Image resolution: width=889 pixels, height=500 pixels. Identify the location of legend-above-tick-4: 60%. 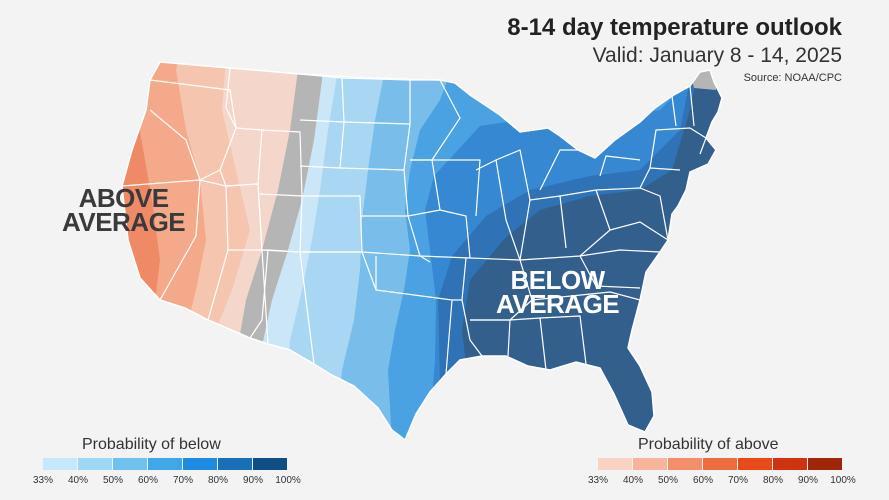
(703, 480).